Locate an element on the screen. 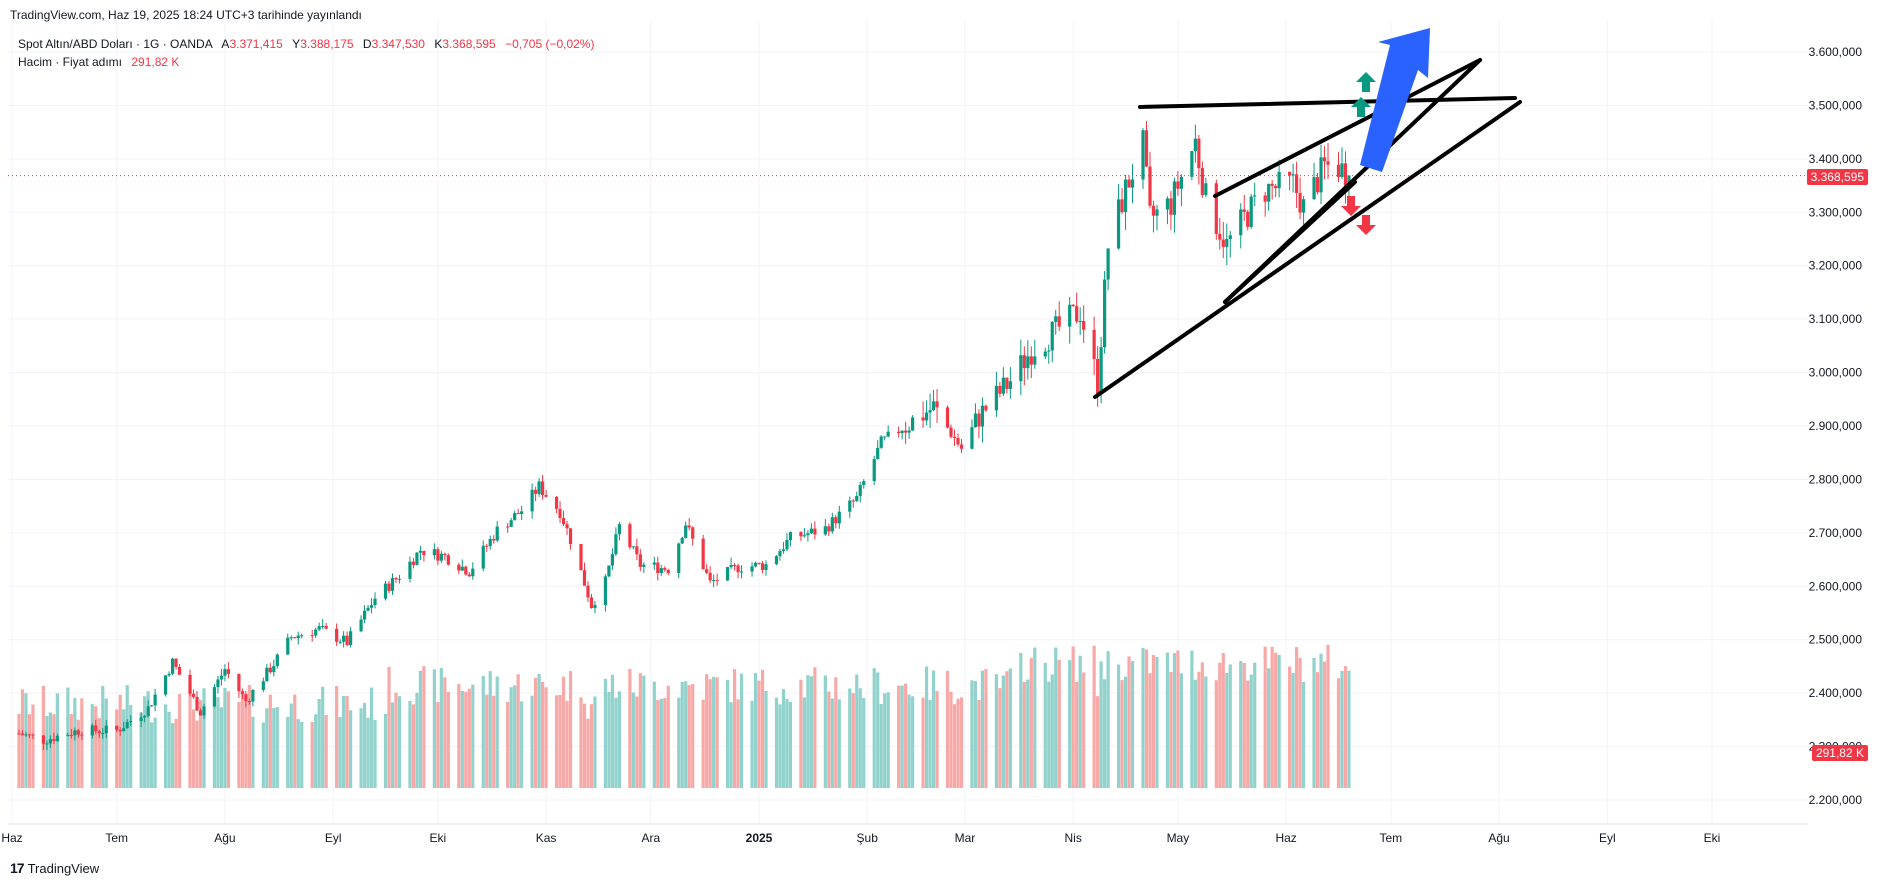 The width and height of the screenshot is (1882, 887). x-tick-label: Ara is located at coordinates (650, 838).